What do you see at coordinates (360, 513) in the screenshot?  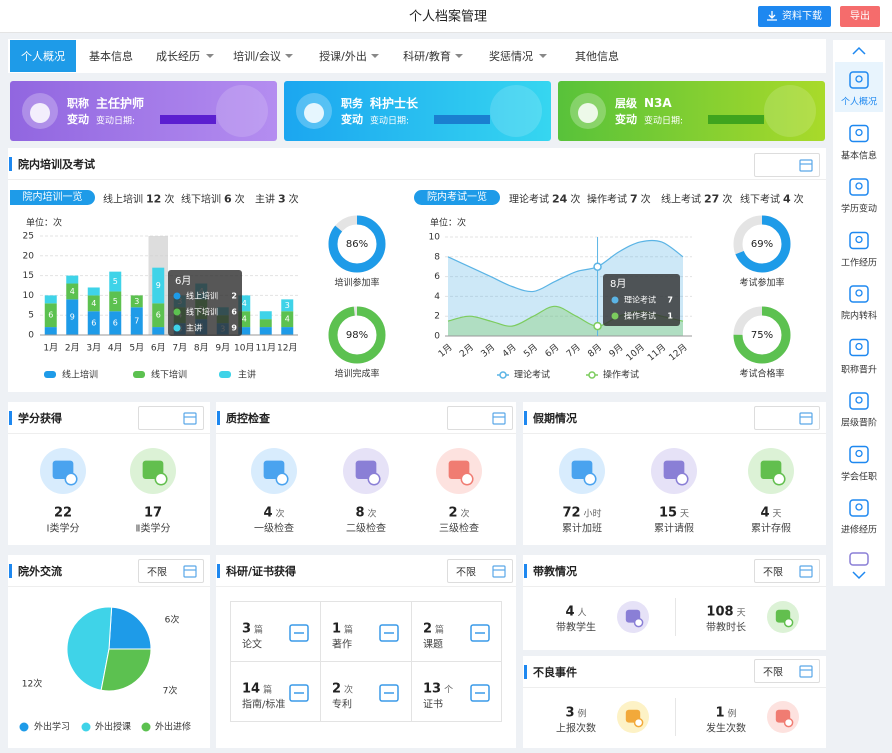 I see `value: 8` at bounding box center [360, 513].